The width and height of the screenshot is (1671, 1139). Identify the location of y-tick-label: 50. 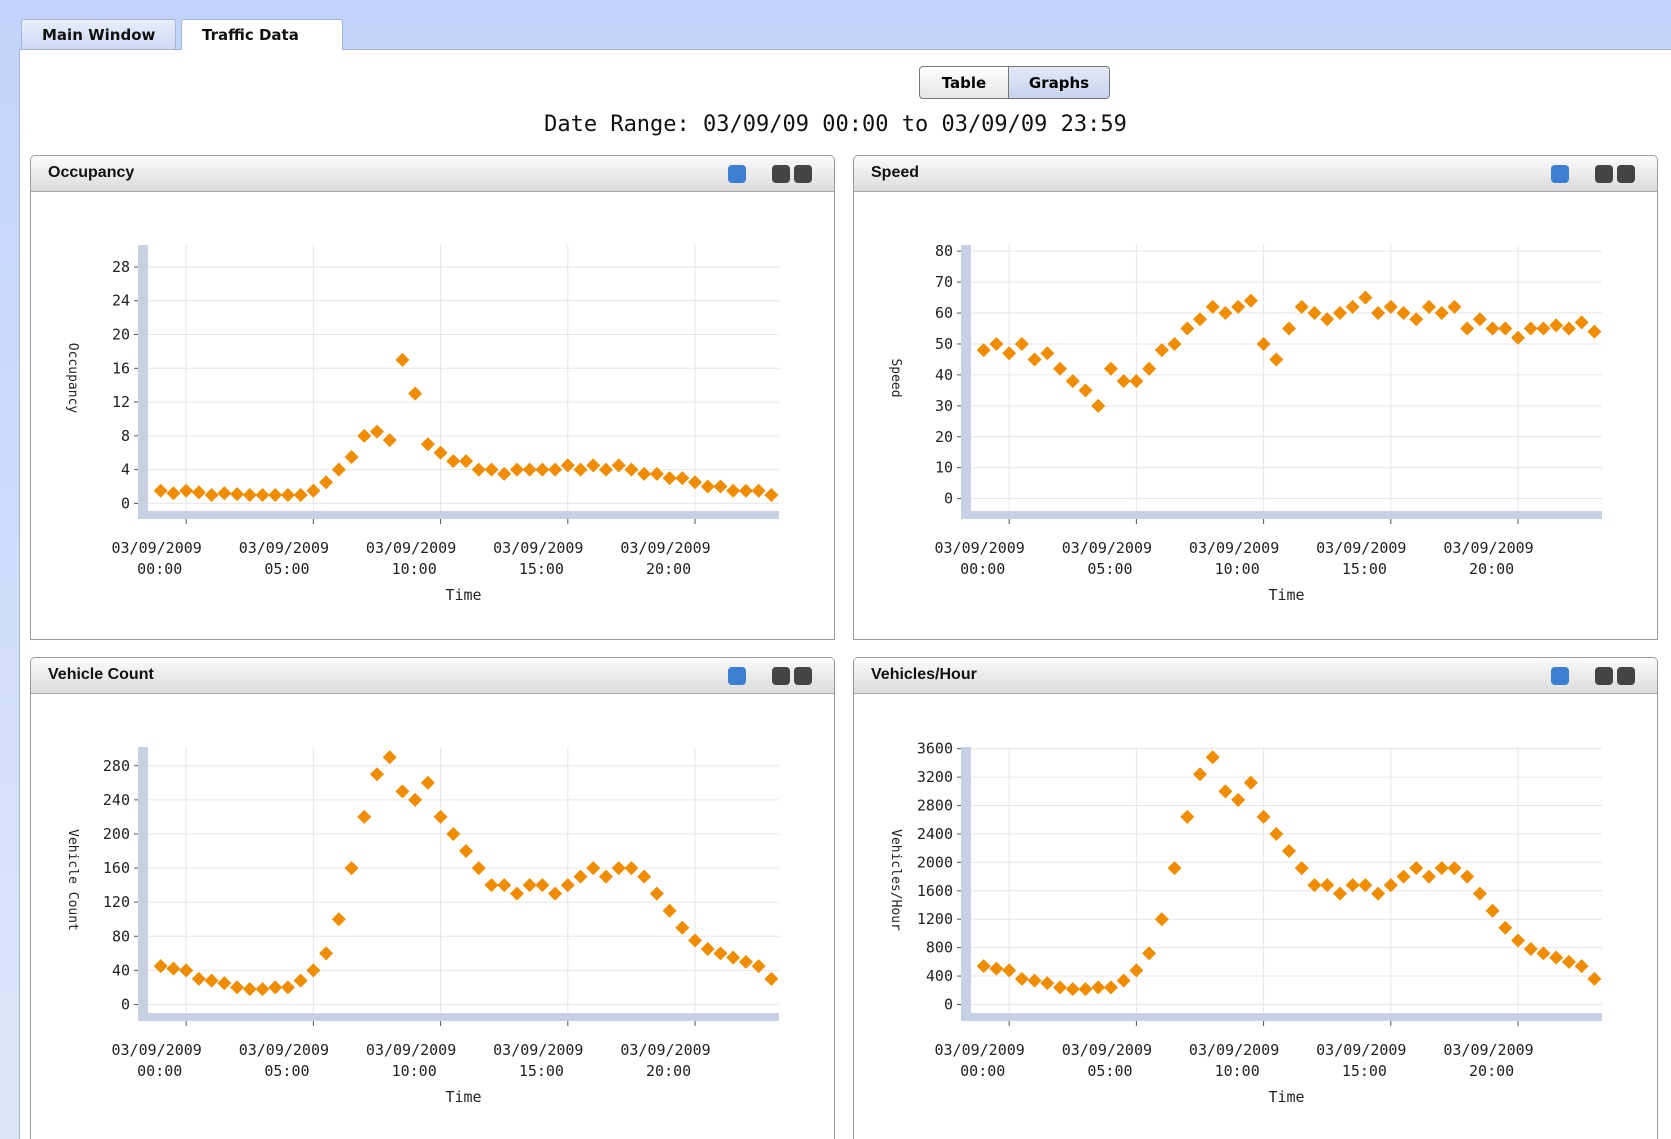
(944, 344).